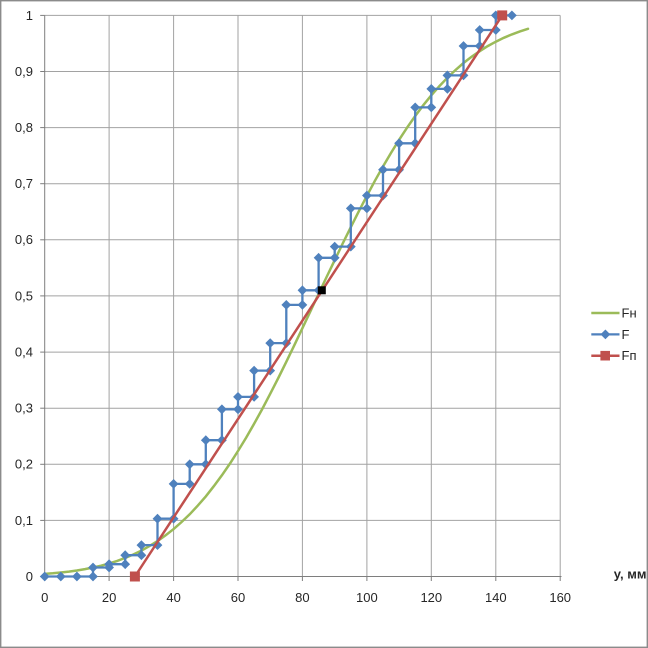  Describe the element at coordinates (109, 597) in the screenshot. I see `svg-text: 20` at that location.